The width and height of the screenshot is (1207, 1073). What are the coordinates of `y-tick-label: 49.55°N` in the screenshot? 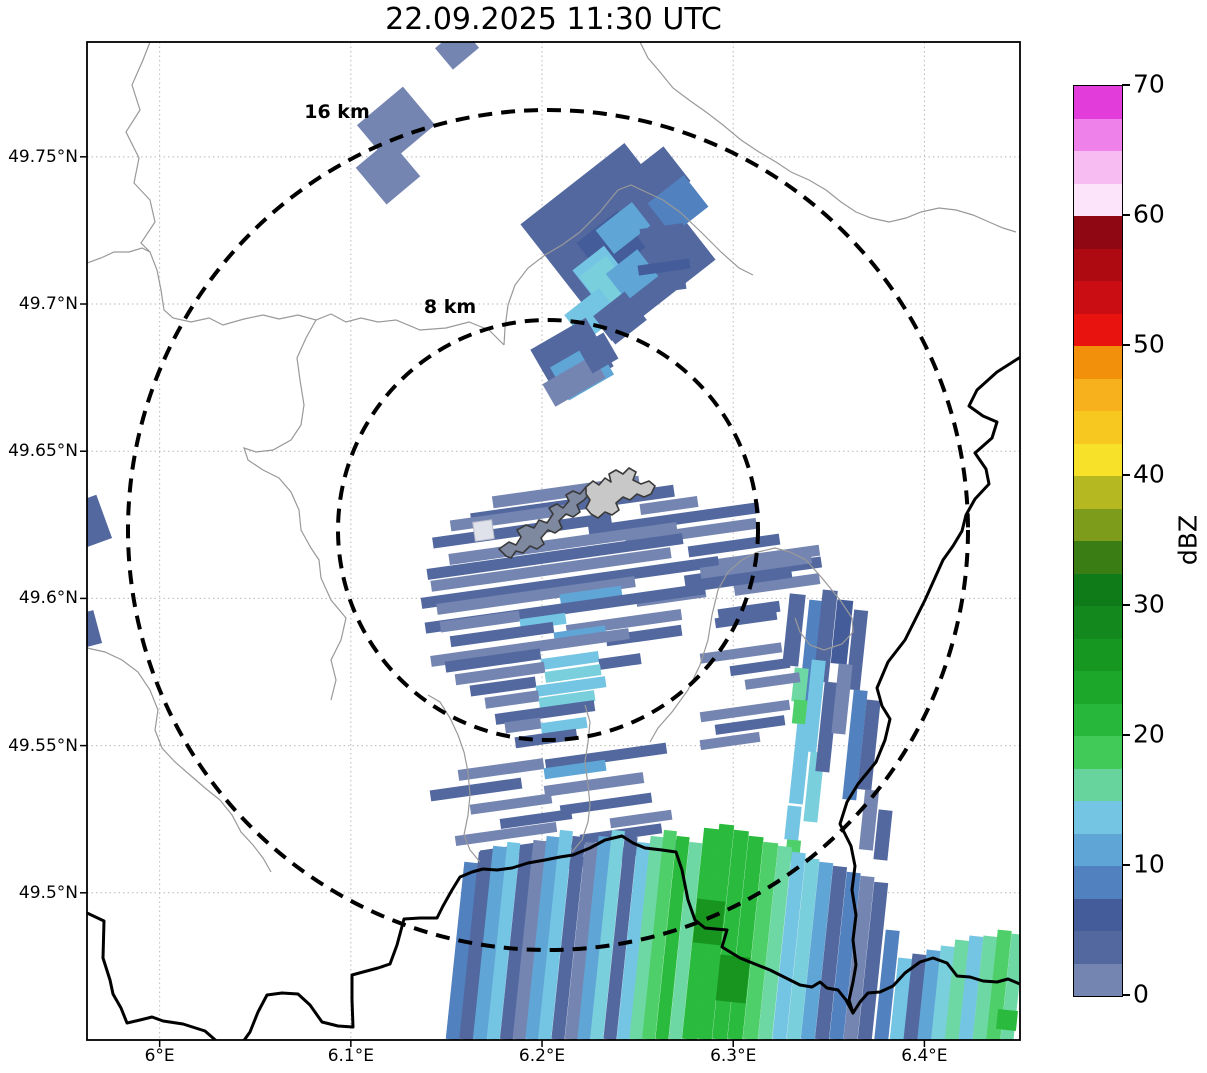 It's located at (43, 745).